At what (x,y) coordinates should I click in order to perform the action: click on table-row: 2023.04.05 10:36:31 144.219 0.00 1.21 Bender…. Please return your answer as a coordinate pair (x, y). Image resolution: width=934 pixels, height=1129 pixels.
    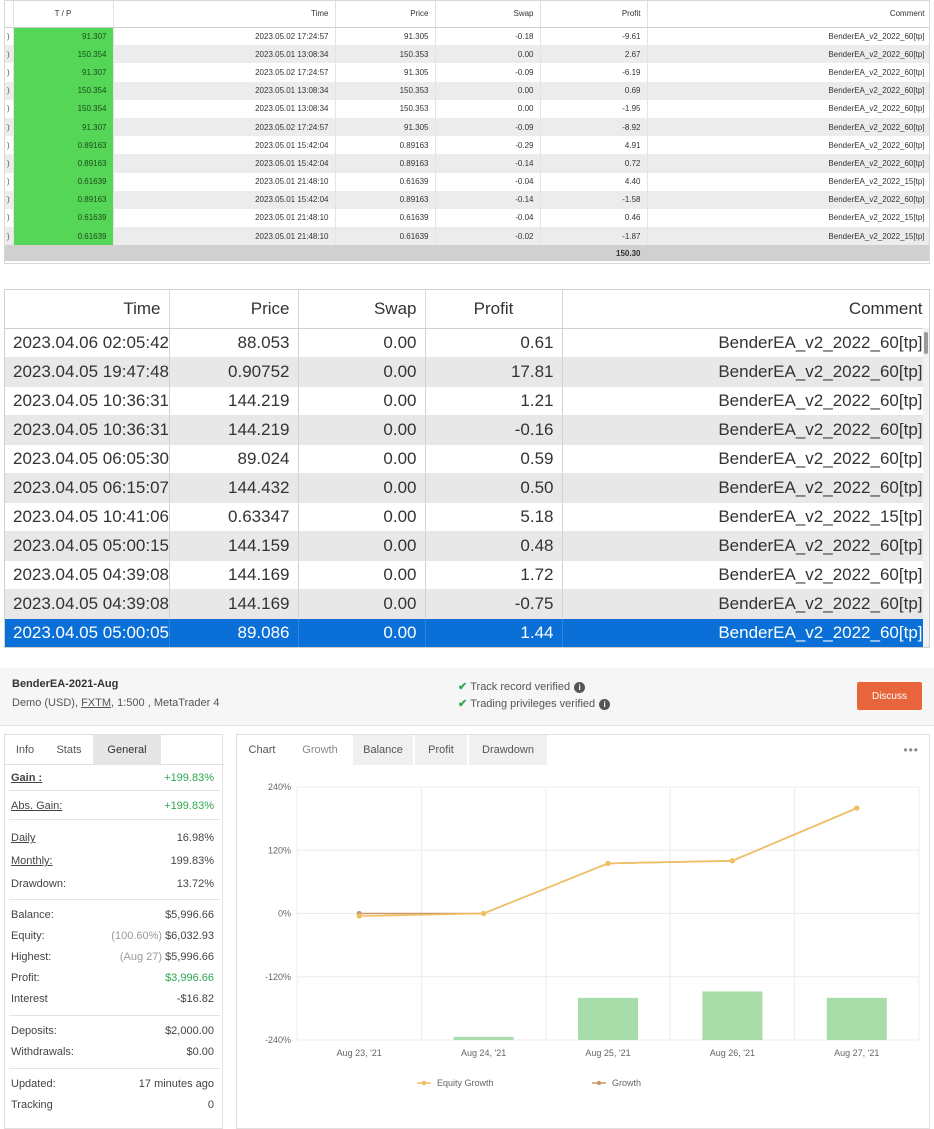
    Looking at the image, I should click on (467, 401).